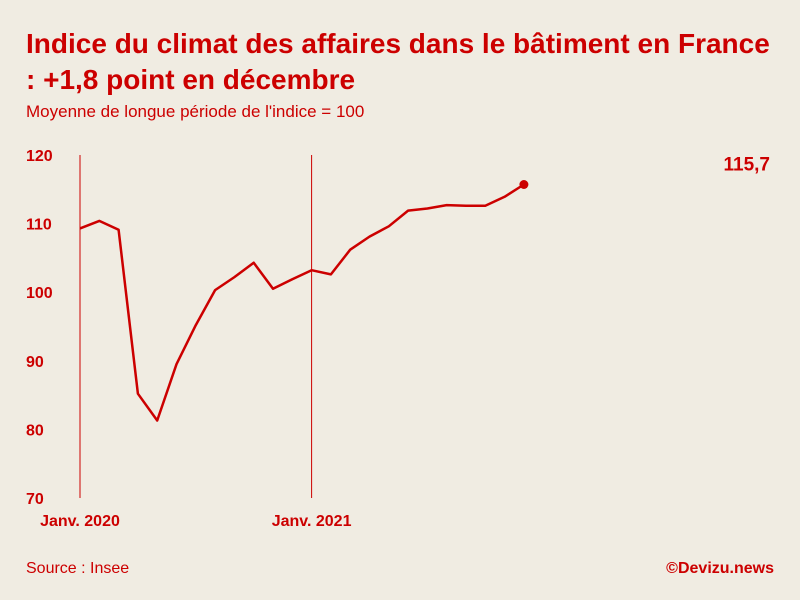 Image resolution: width=800 pixels, height=600 pixels. Describe the element at coordinates (39, 225) in the screenshot. I see `y-tick-label: 110` at that location.